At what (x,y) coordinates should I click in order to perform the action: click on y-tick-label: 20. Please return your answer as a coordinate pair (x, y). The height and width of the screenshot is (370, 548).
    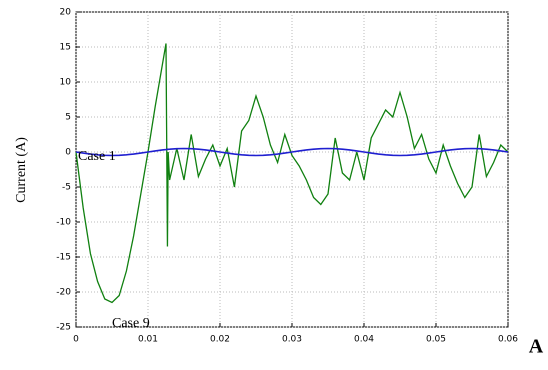
    Looking at the image, I should click on (66, 13).